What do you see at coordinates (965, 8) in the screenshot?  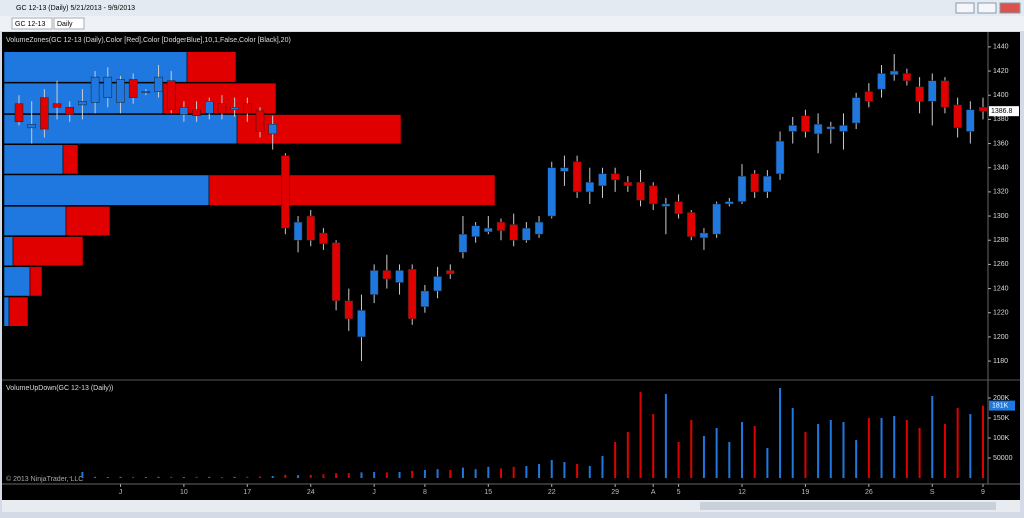 I see `minimize-button` at bounding box center [965, 8].